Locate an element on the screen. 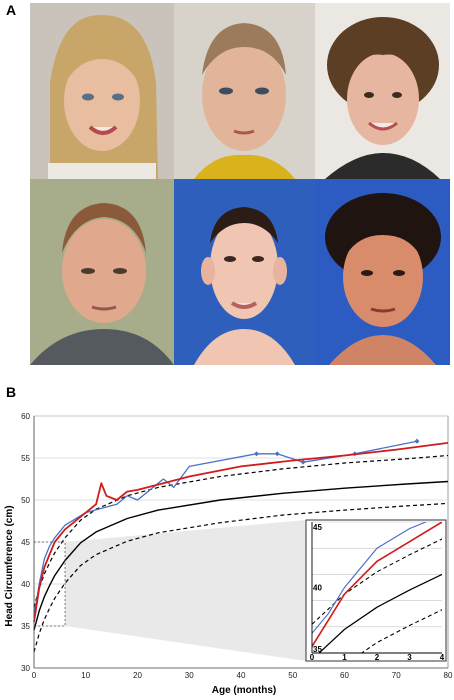 The height and width of the screenshot is (700, 454). x-tick-label: 10 is located at coordinates (85, 675).